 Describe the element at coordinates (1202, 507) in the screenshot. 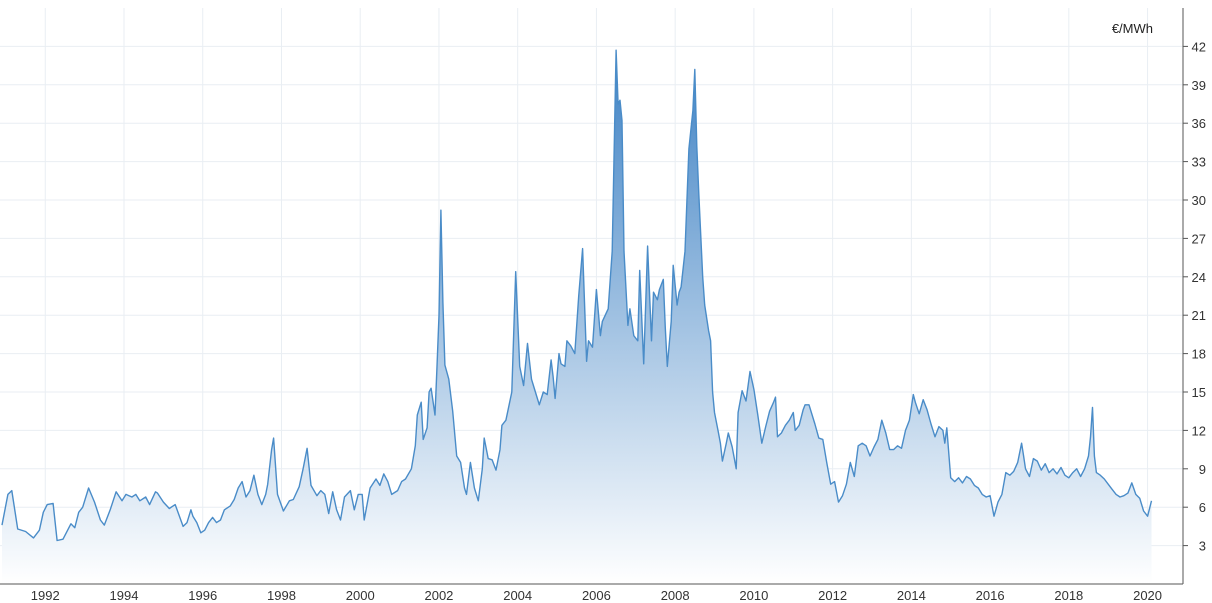

I see `y-tick-label: 6` at that location.